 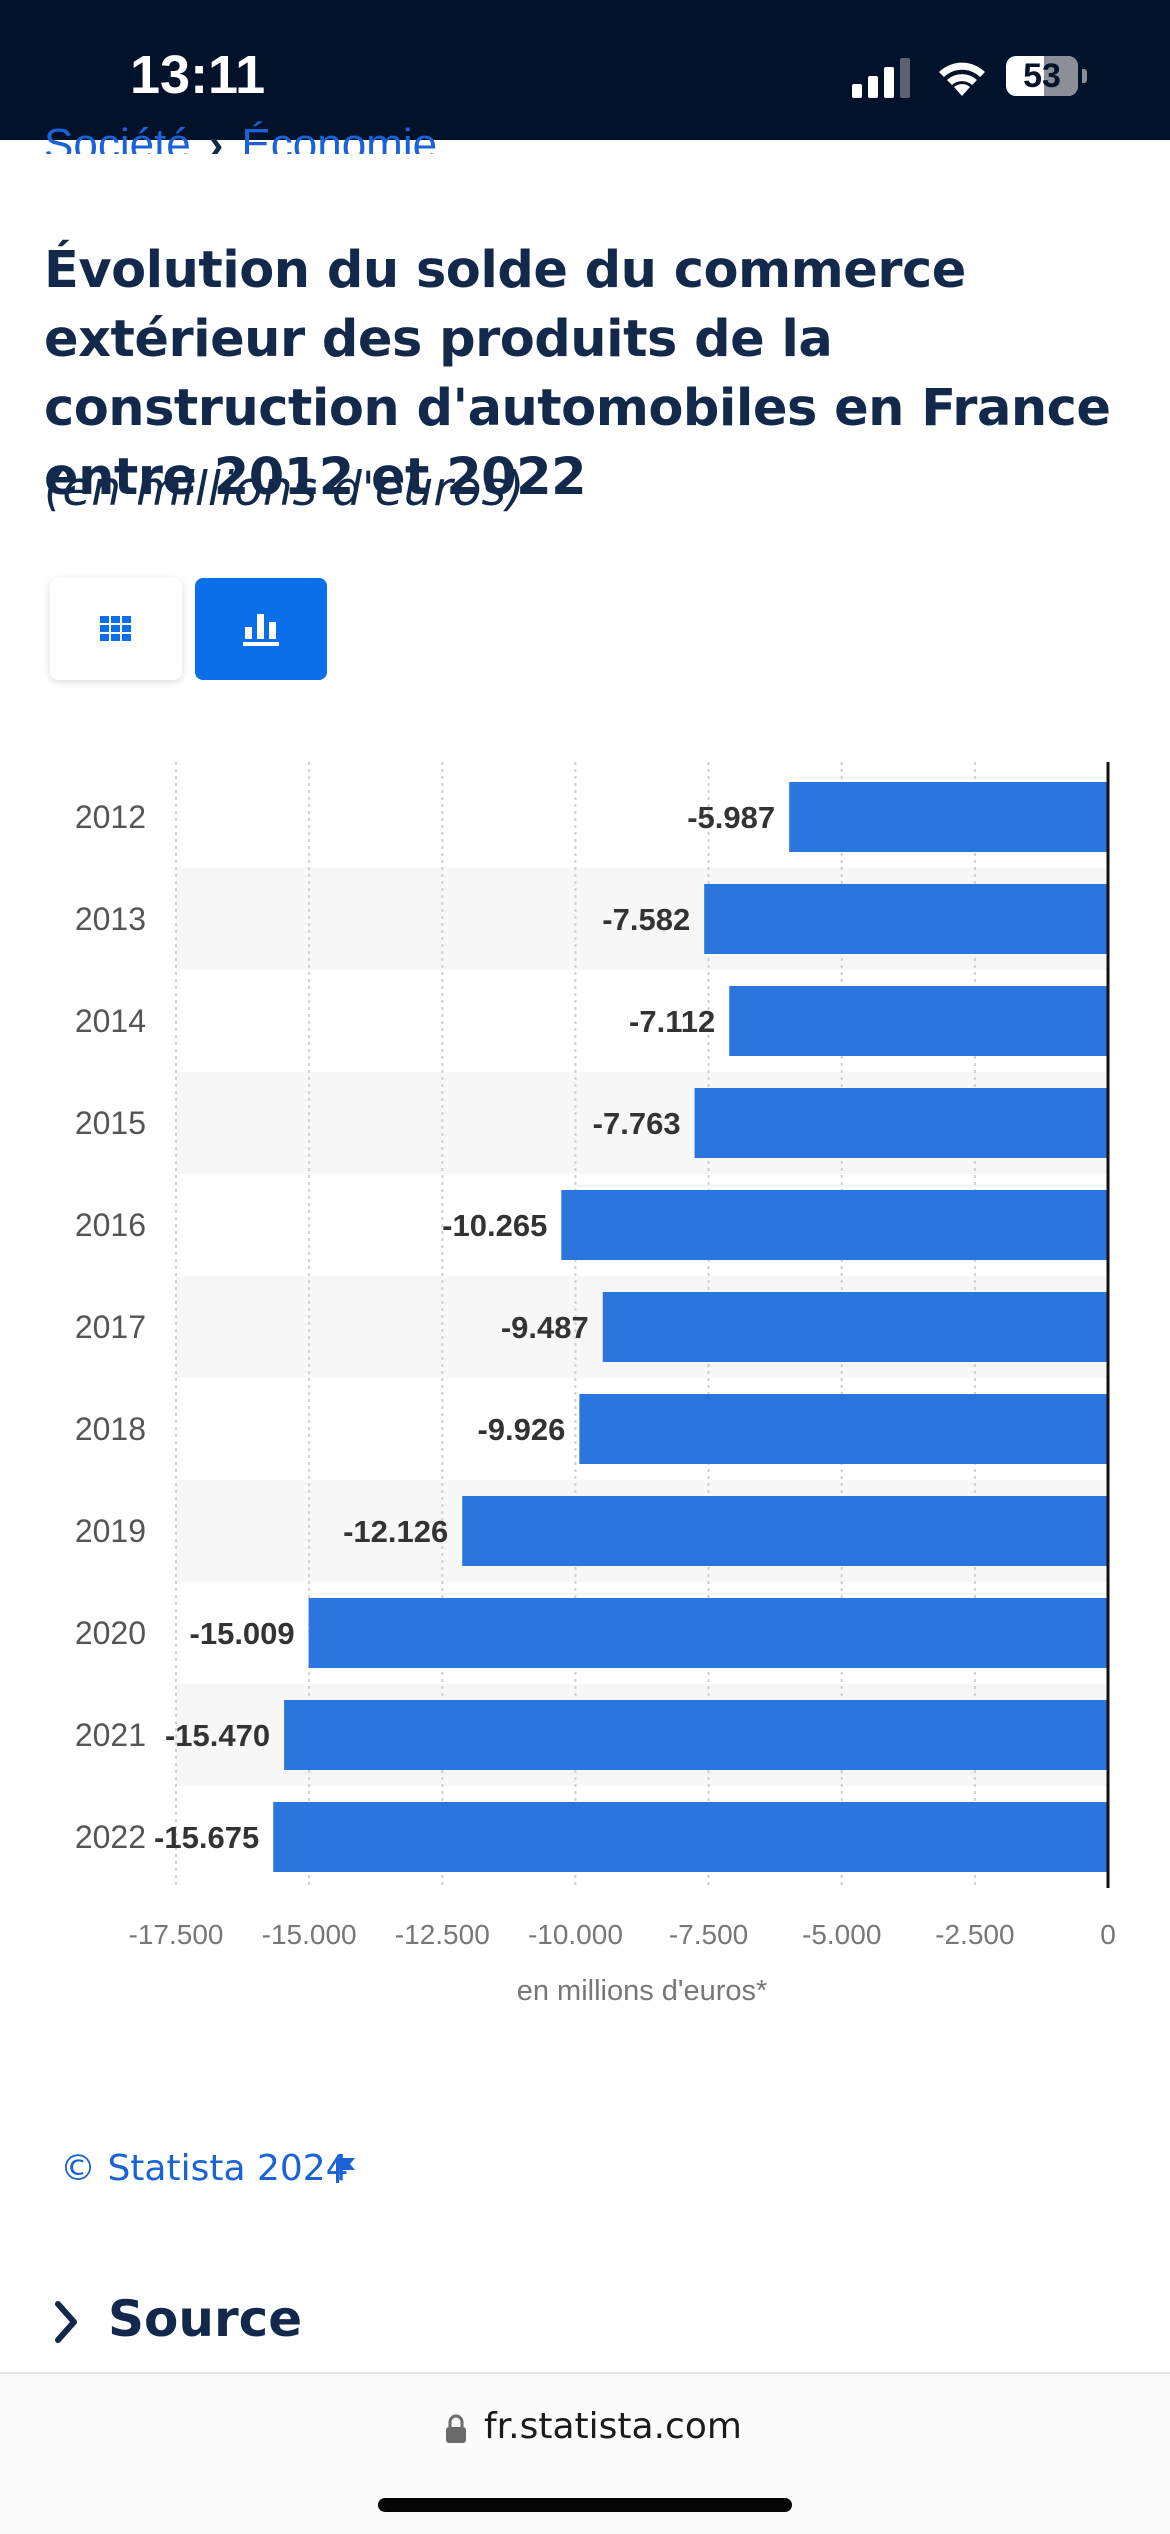 I want to click on status-time: 13:11, so click(x=198, y=75).